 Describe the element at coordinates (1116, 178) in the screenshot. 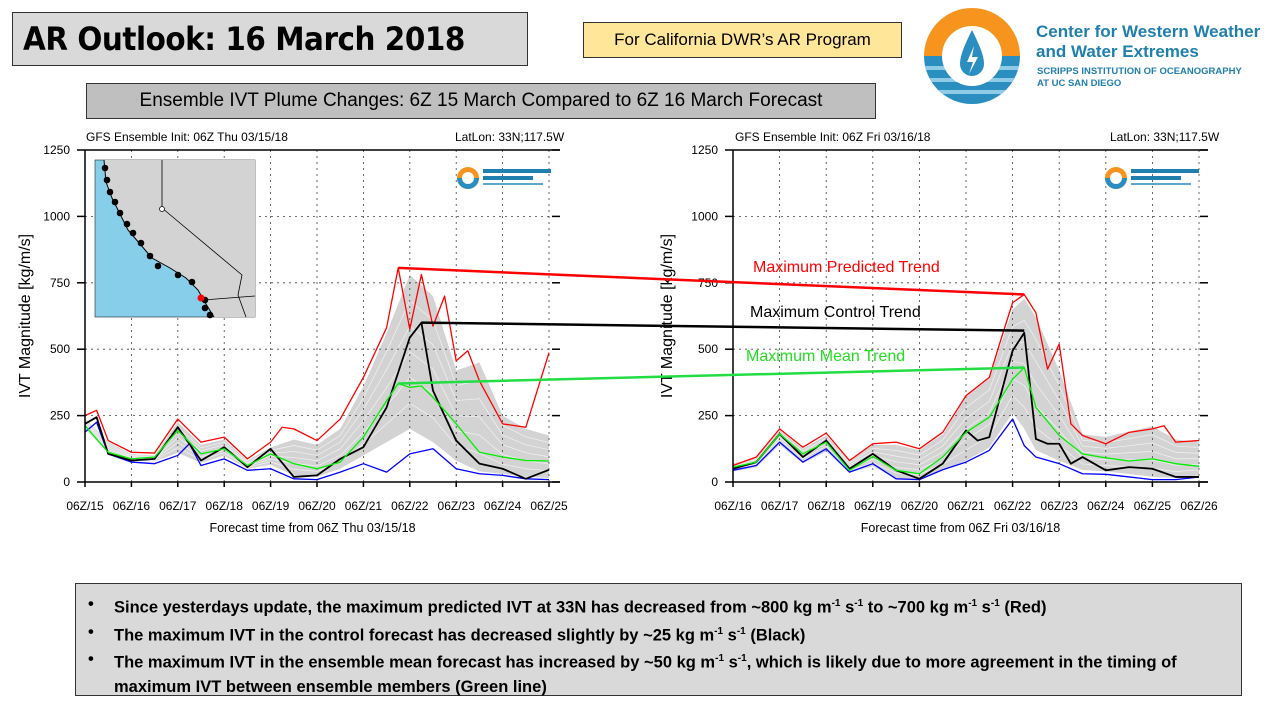

I see `mini-logo-icon-center` at that location.